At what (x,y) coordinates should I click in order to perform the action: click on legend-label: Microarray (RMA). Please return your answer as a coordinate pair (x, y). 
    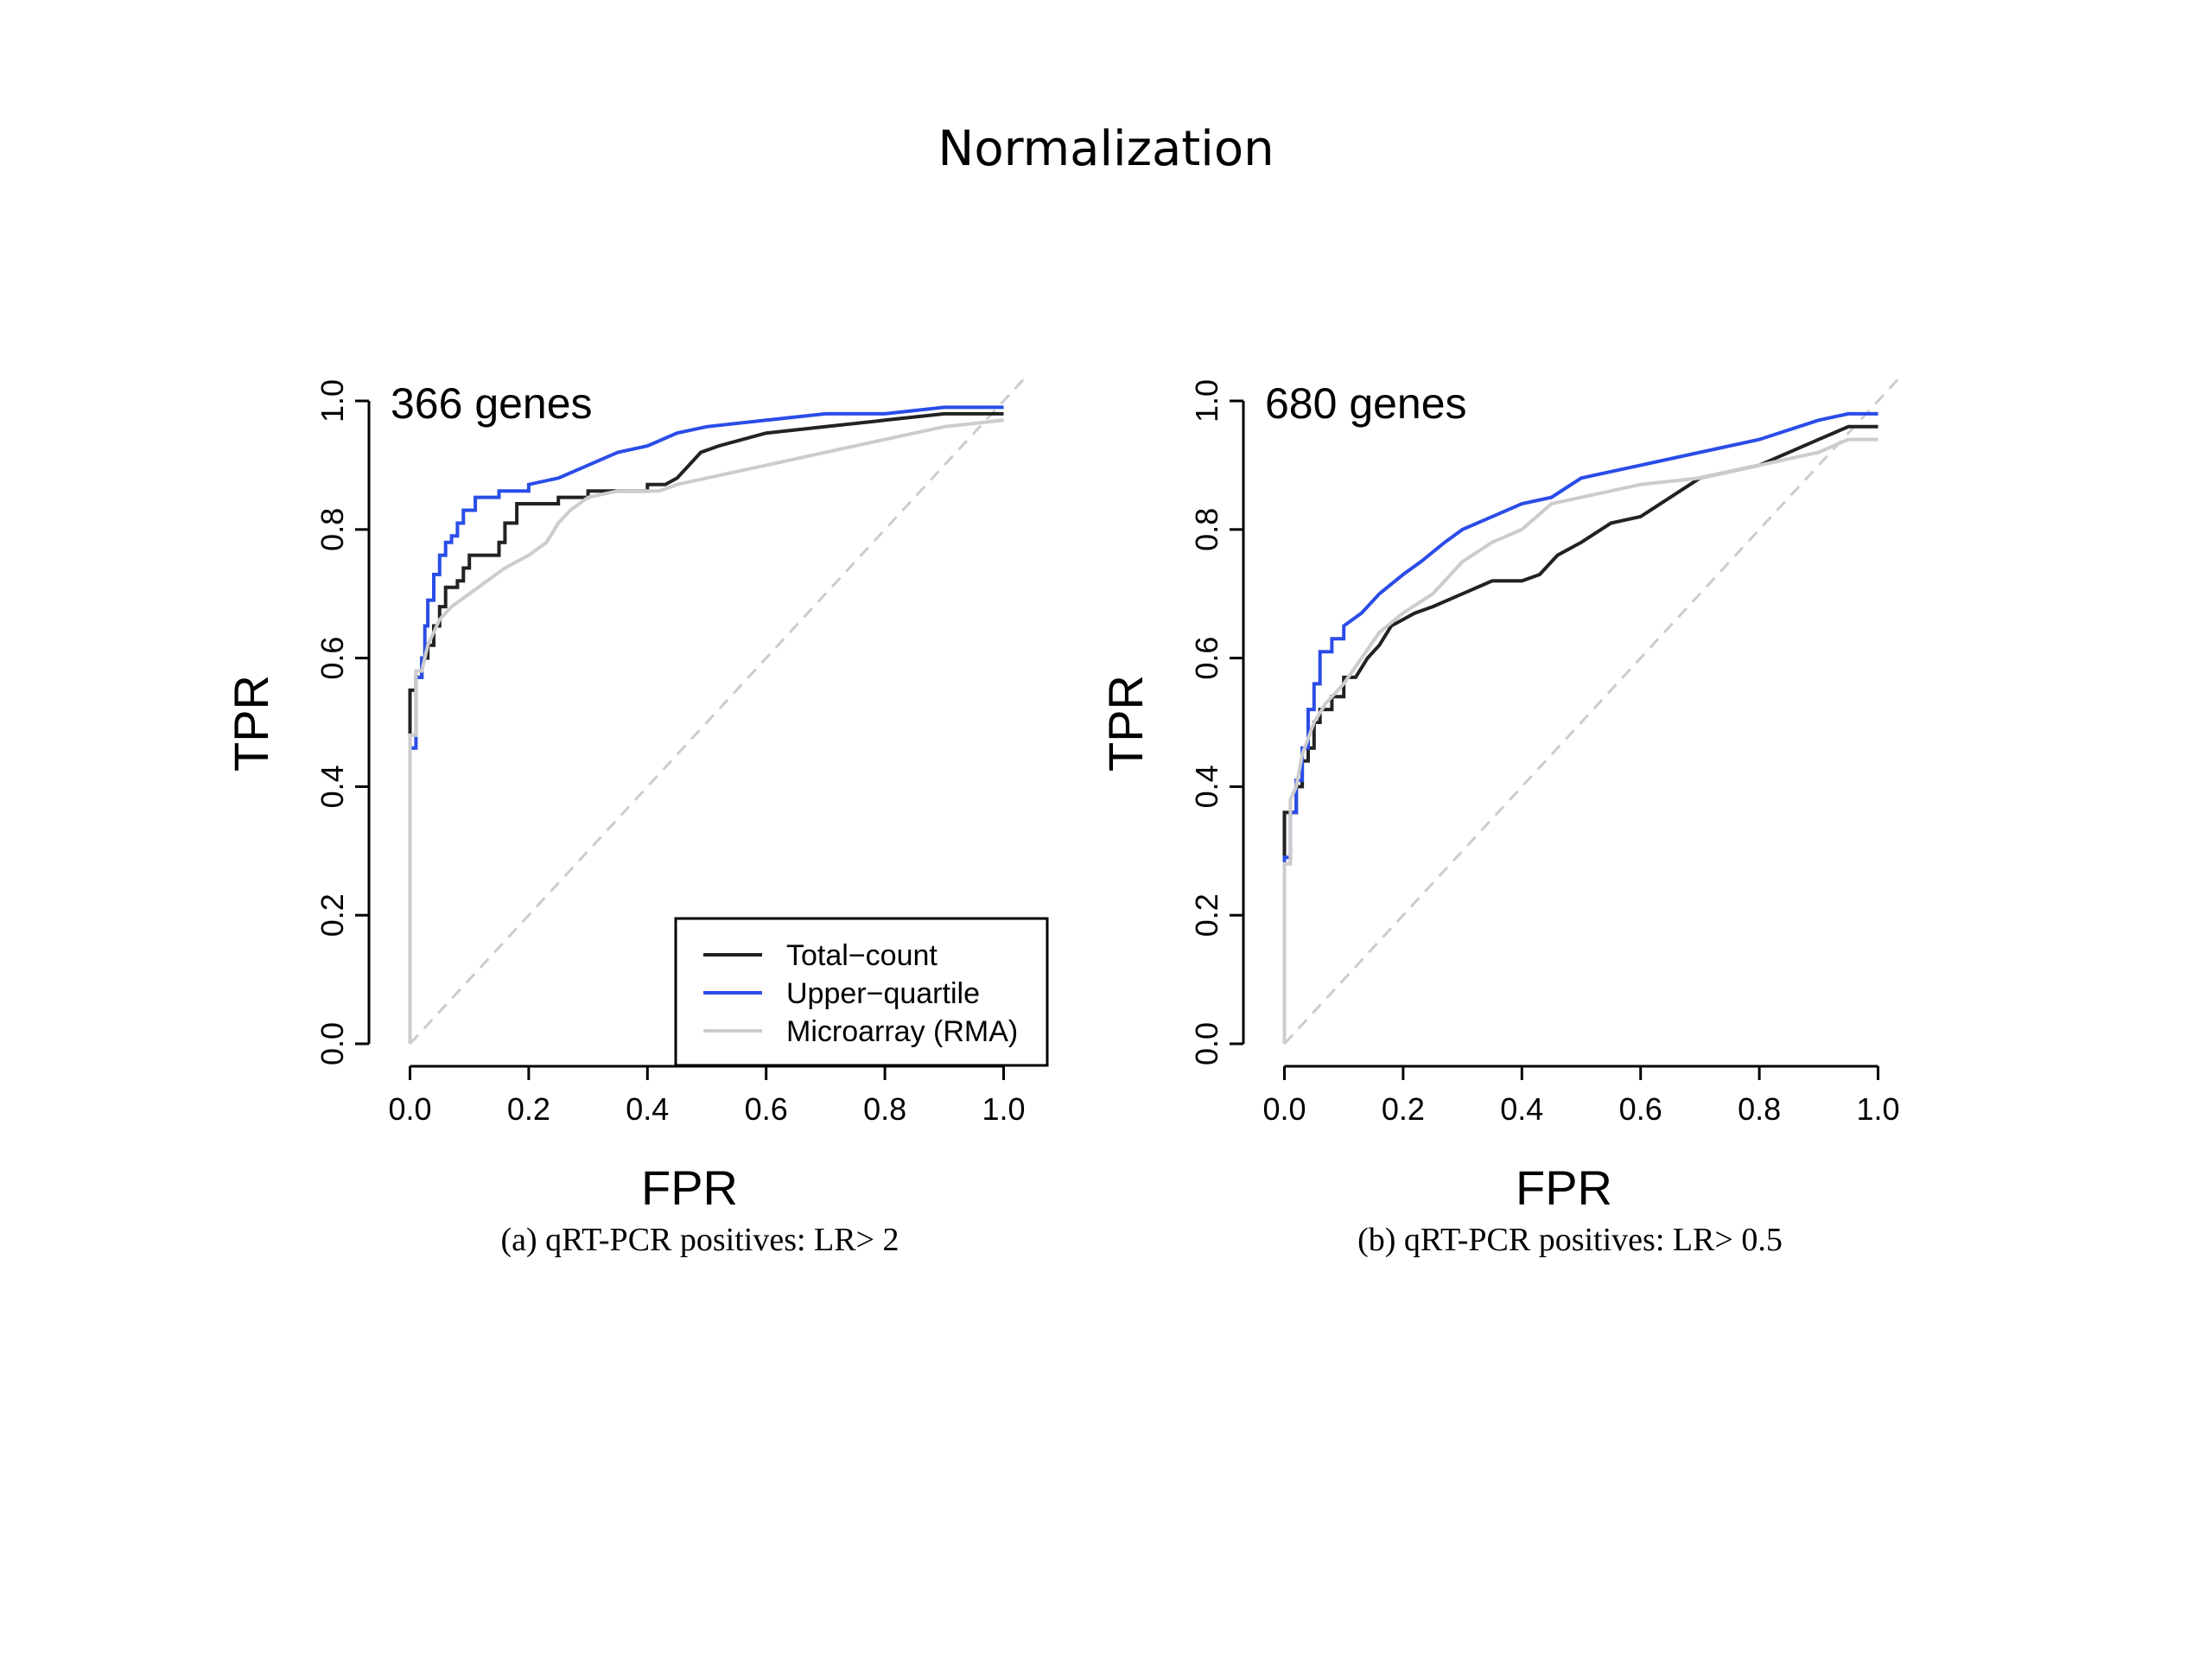
    Looking at the image, I should click on (902, 1031).